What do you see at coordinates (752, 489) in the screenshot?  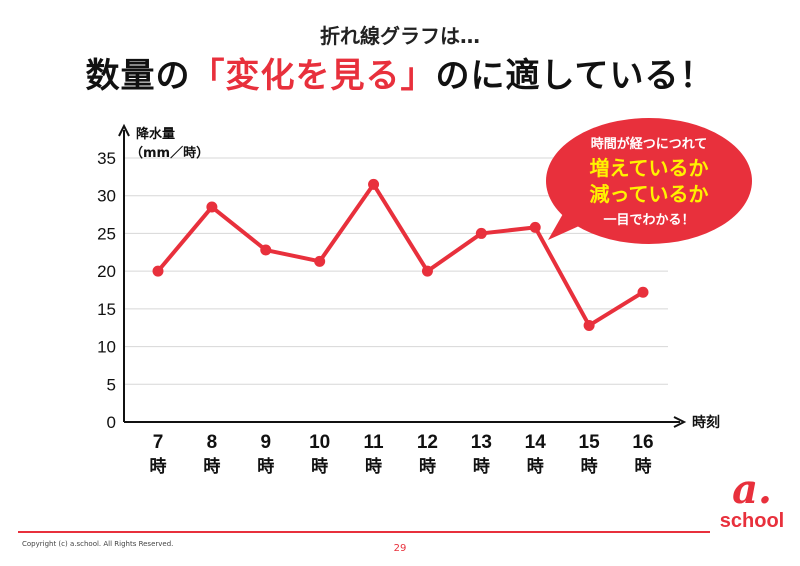 I see `logo-mark: a.` at bounding box center [752, 489].